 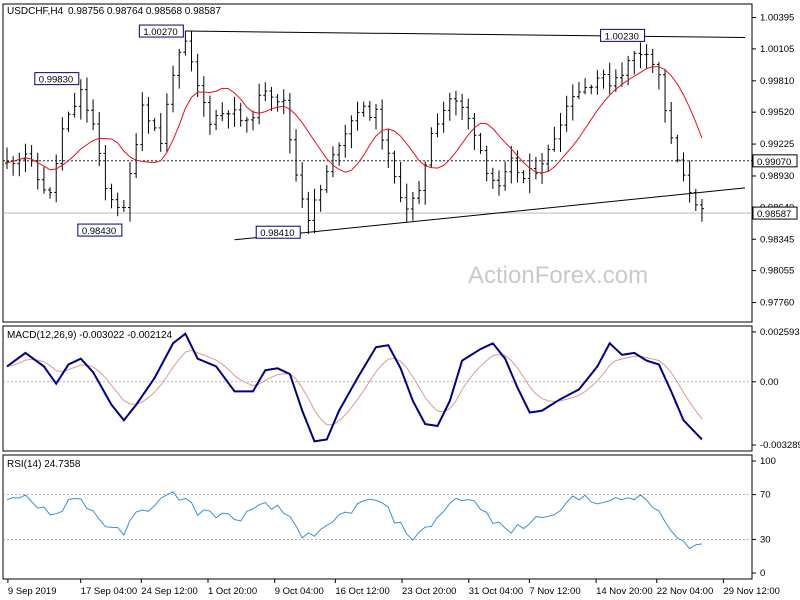 I want to click on price-ytick-label: 0.99225, so click(x=777, y=144).